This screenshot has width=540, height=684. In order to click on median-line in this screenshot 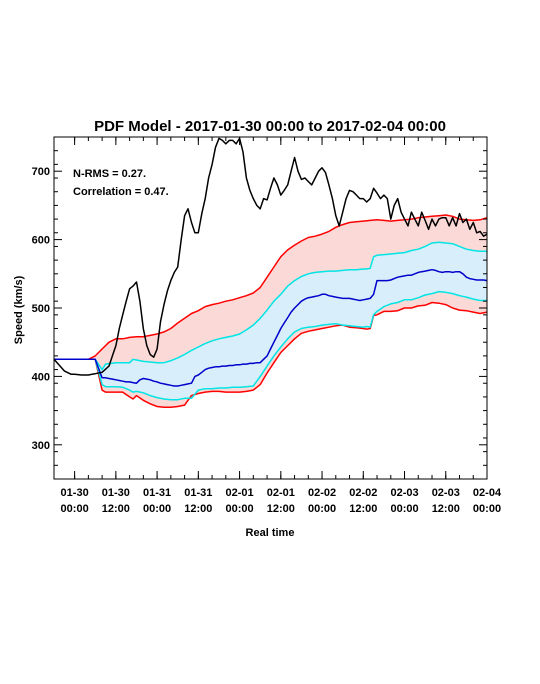, I will do `click(271, 327)`.